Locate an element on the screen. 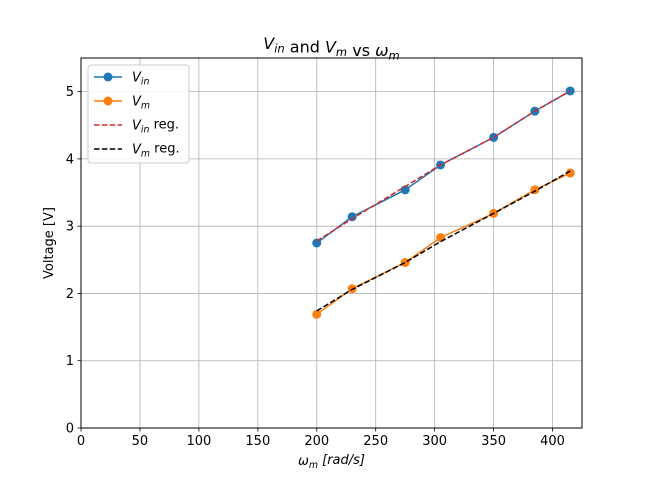  series-line-vin_reg is located at coordinates (443, 166).